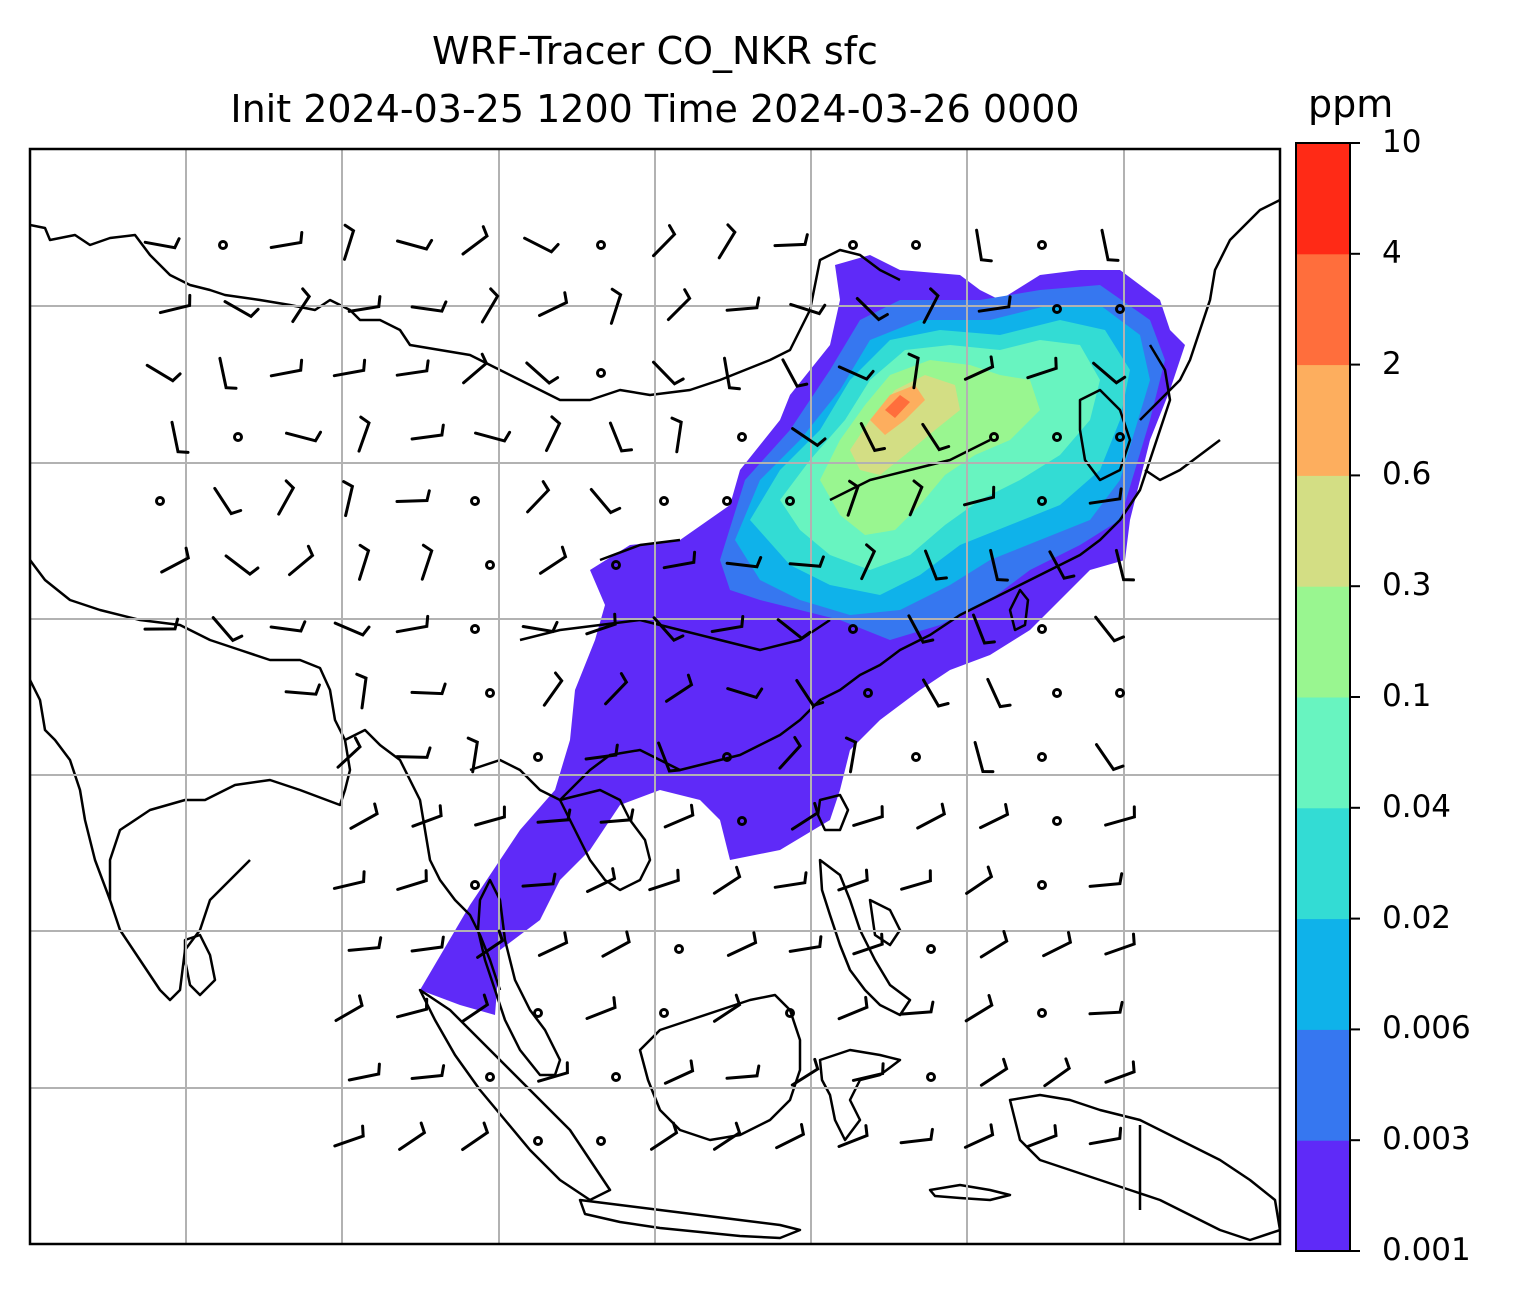  What do you see at coordinates (1392, 363) in the screenshot?
I see `colorbar-tick-label: 2` at bounding box center [1392, 363].